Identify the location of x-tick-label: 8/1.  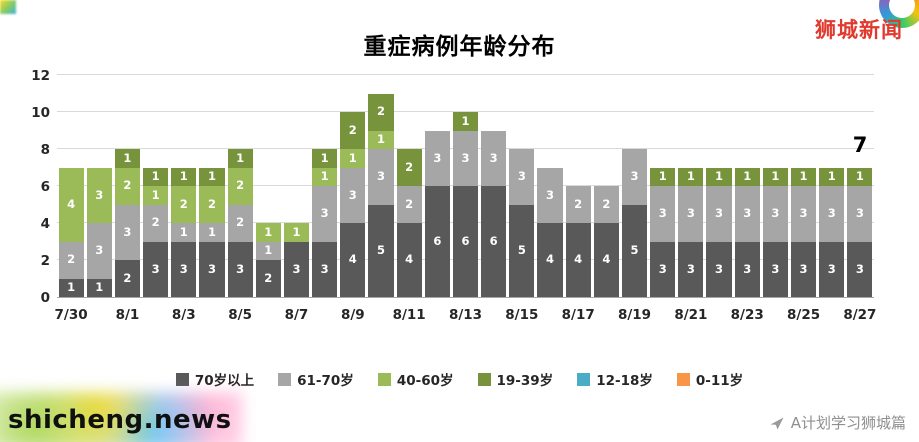
(127, 315).